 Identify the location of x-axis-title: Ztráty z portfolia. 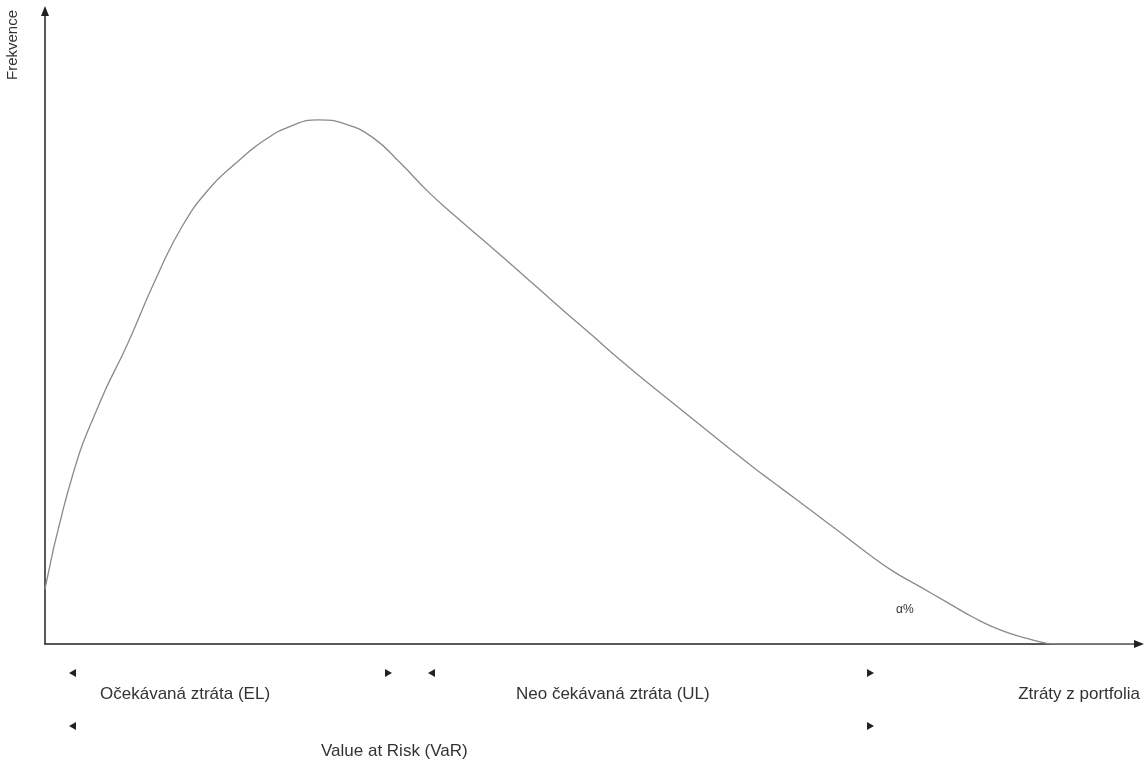
(1079, 693).